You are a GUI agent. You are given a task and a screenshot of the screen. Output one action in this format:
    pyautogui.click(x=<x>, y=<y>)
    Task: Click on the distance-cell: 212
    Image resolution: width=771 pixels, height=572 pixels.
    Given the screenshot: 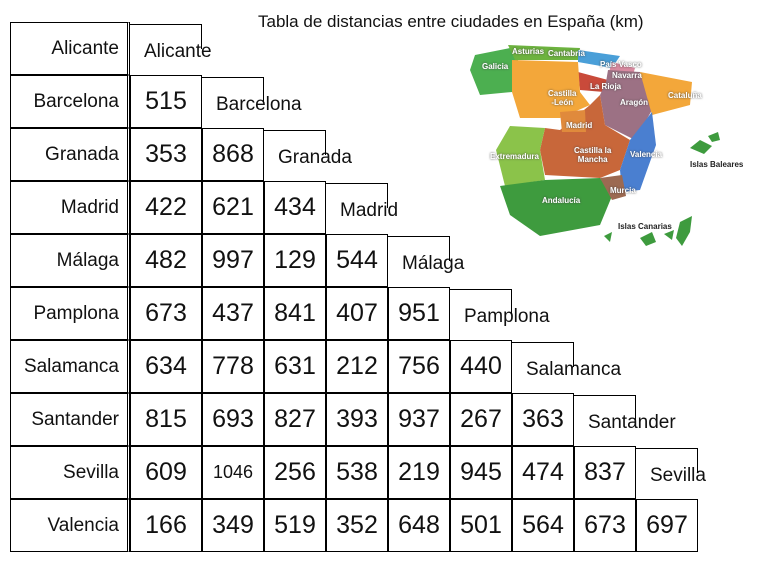 What is the action you would take?
    pyautogui.click(x=357, y=366)
    